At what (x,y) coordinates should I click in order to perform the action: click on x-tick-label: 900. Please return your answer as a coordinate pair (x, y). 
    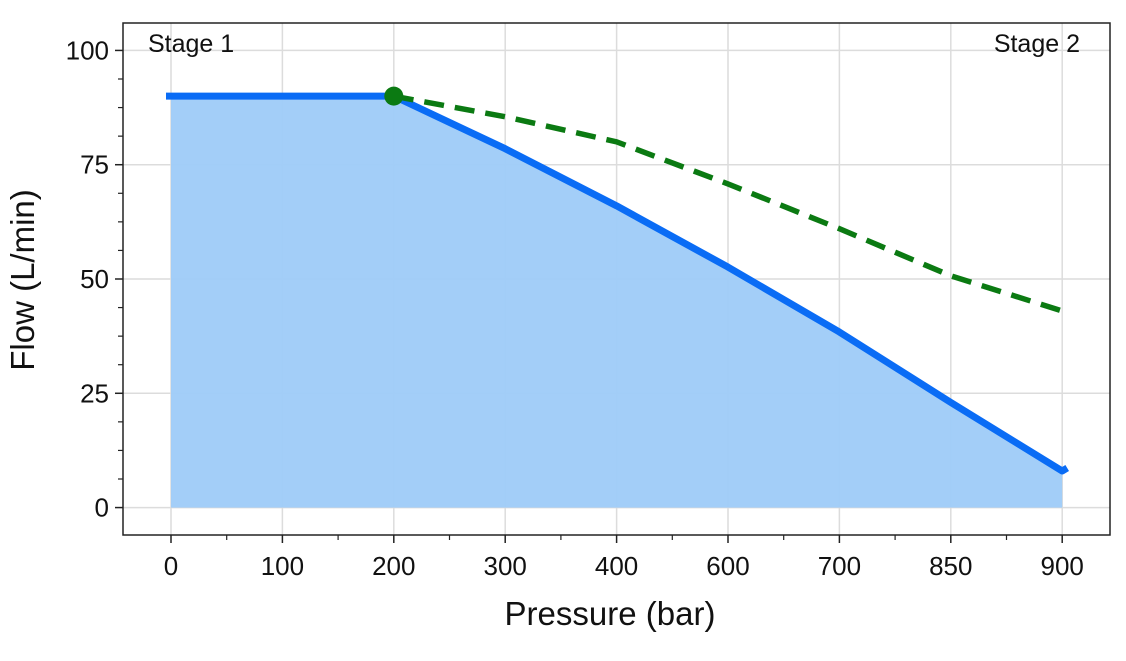
    Looking at the image, I should click on (1062, 566).